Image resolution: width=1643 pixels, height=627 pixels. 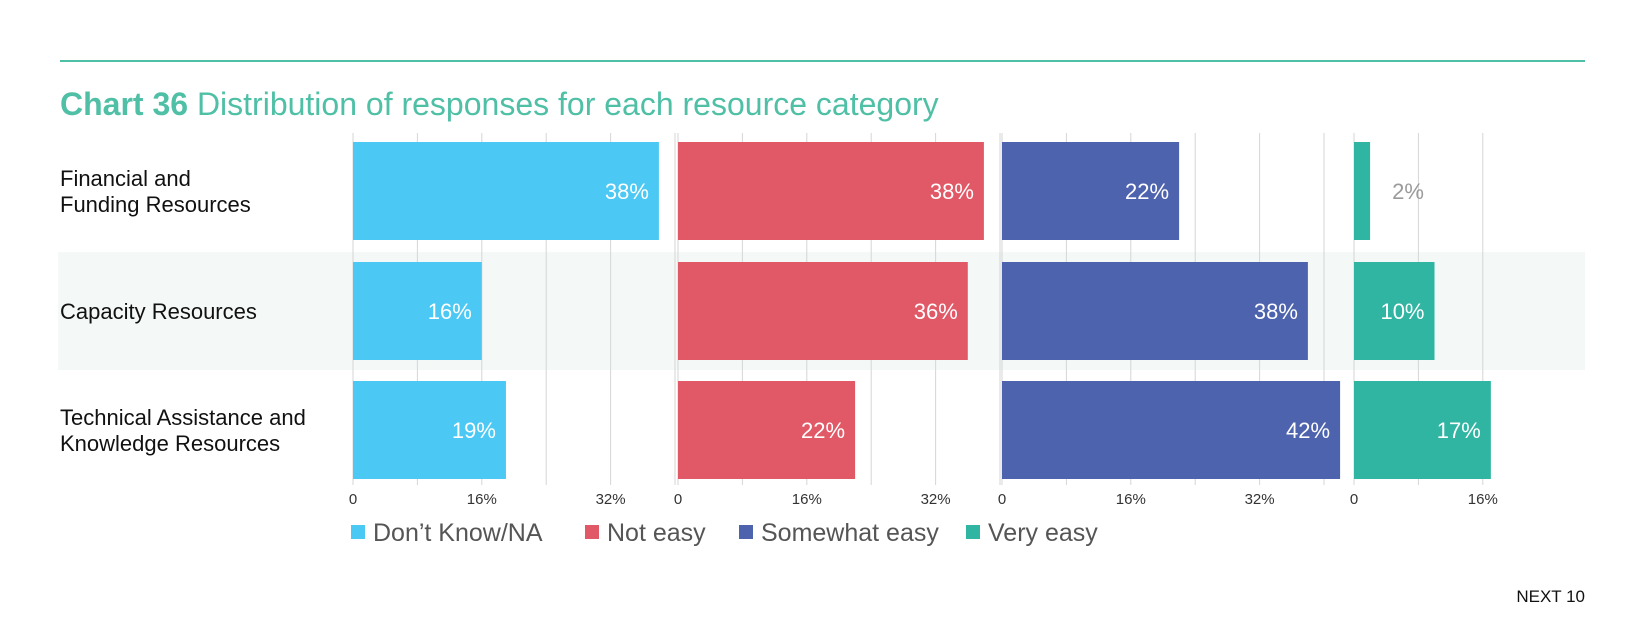 What do you see at coordinates (1459, 430) in the screenshot?
I see `data-label: 17%` at bounding box center [1459, 430].